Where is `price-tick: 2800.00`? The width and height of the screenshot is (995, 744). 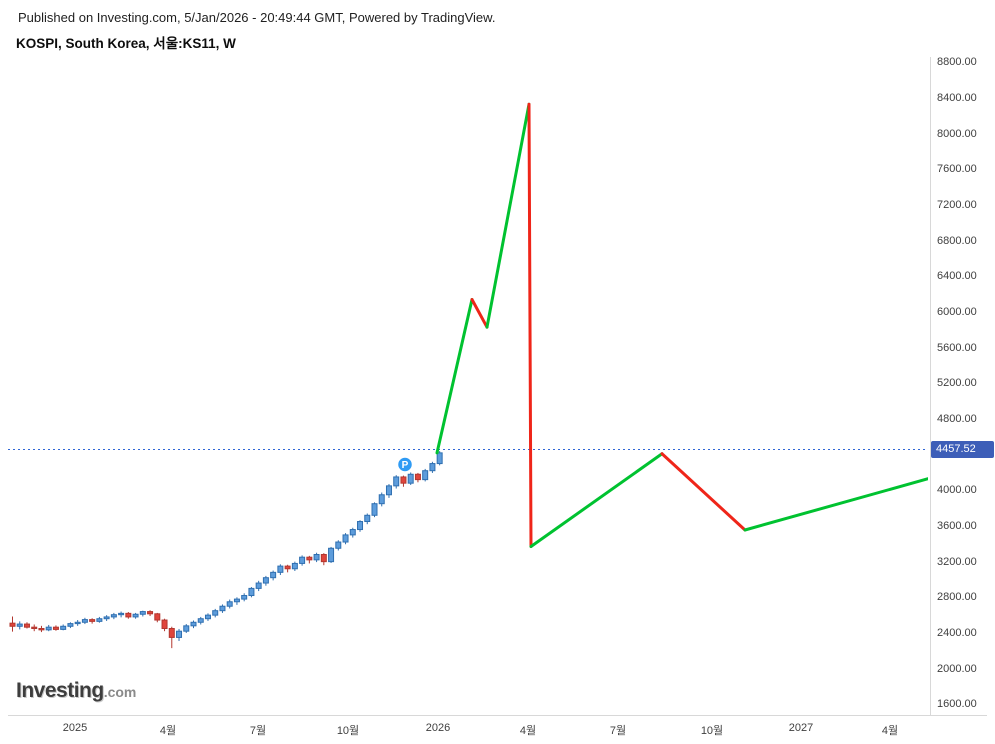 price-tick: 2800.00 is located at coordinates (957, 597).